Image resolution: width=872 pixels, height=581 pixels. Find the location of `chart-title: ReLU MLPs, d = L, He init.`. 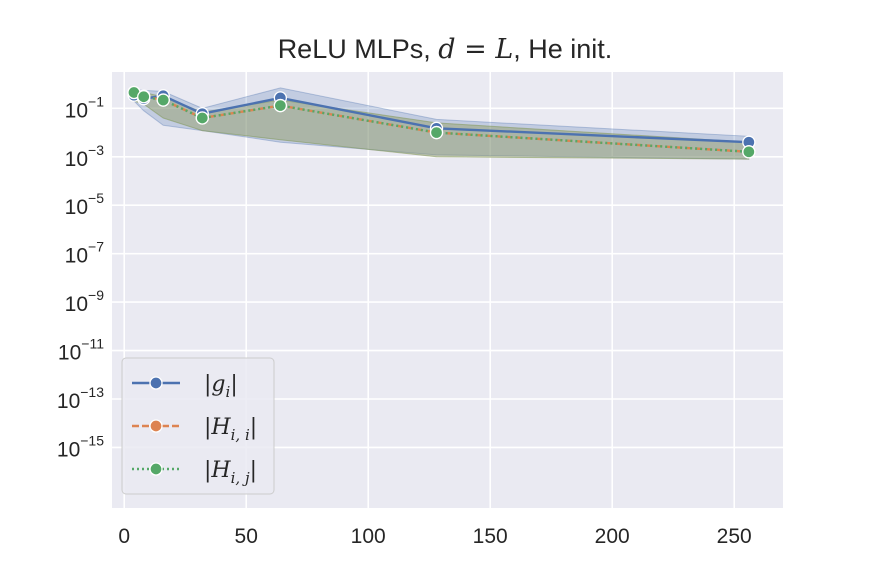

chart-title: ReLU MLPs, d = L, He init. is located at coordinates (445, 49).